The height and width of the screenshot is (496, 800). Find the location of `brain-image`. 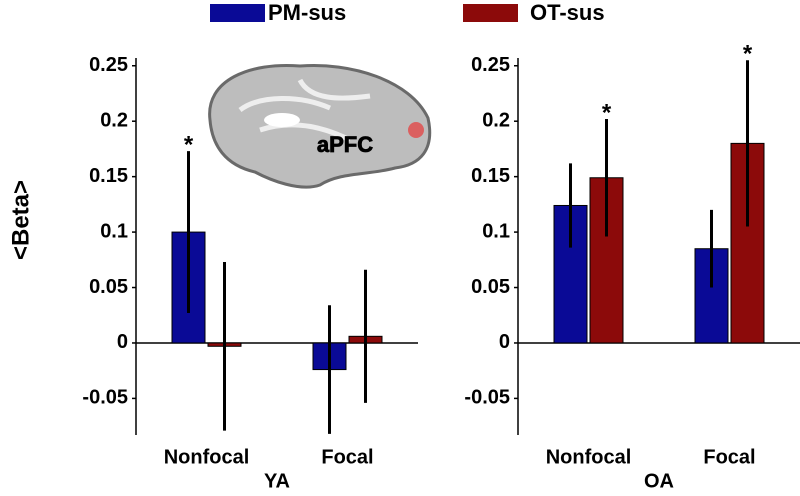

brain-image is located at coordinates (320, 126).